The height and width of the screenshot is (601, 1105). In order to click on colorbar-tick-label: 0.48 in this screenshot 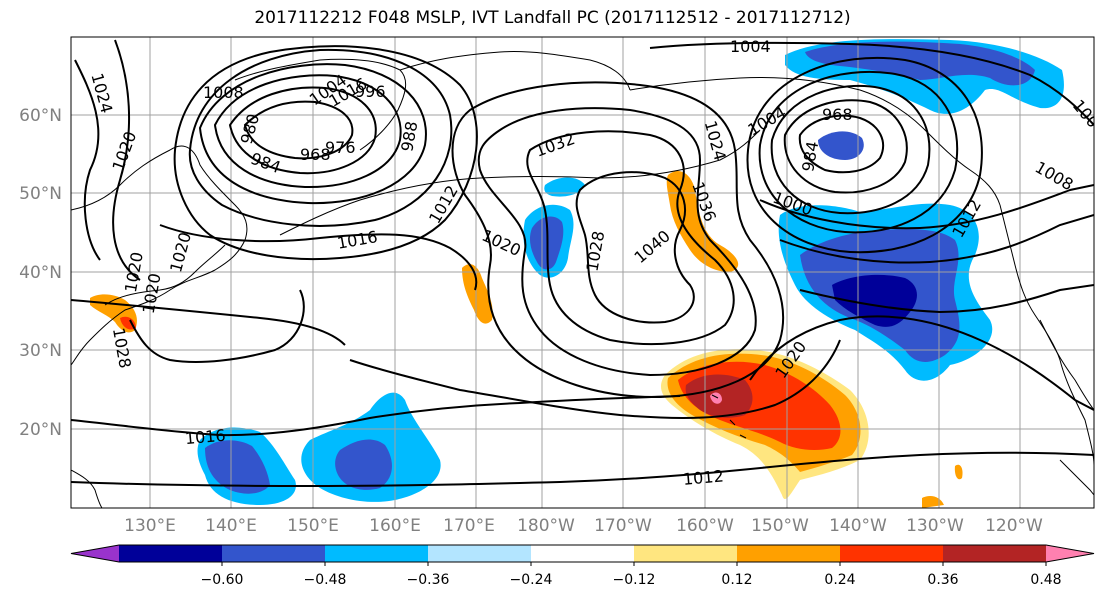, I will do `click(1045, 580)`.